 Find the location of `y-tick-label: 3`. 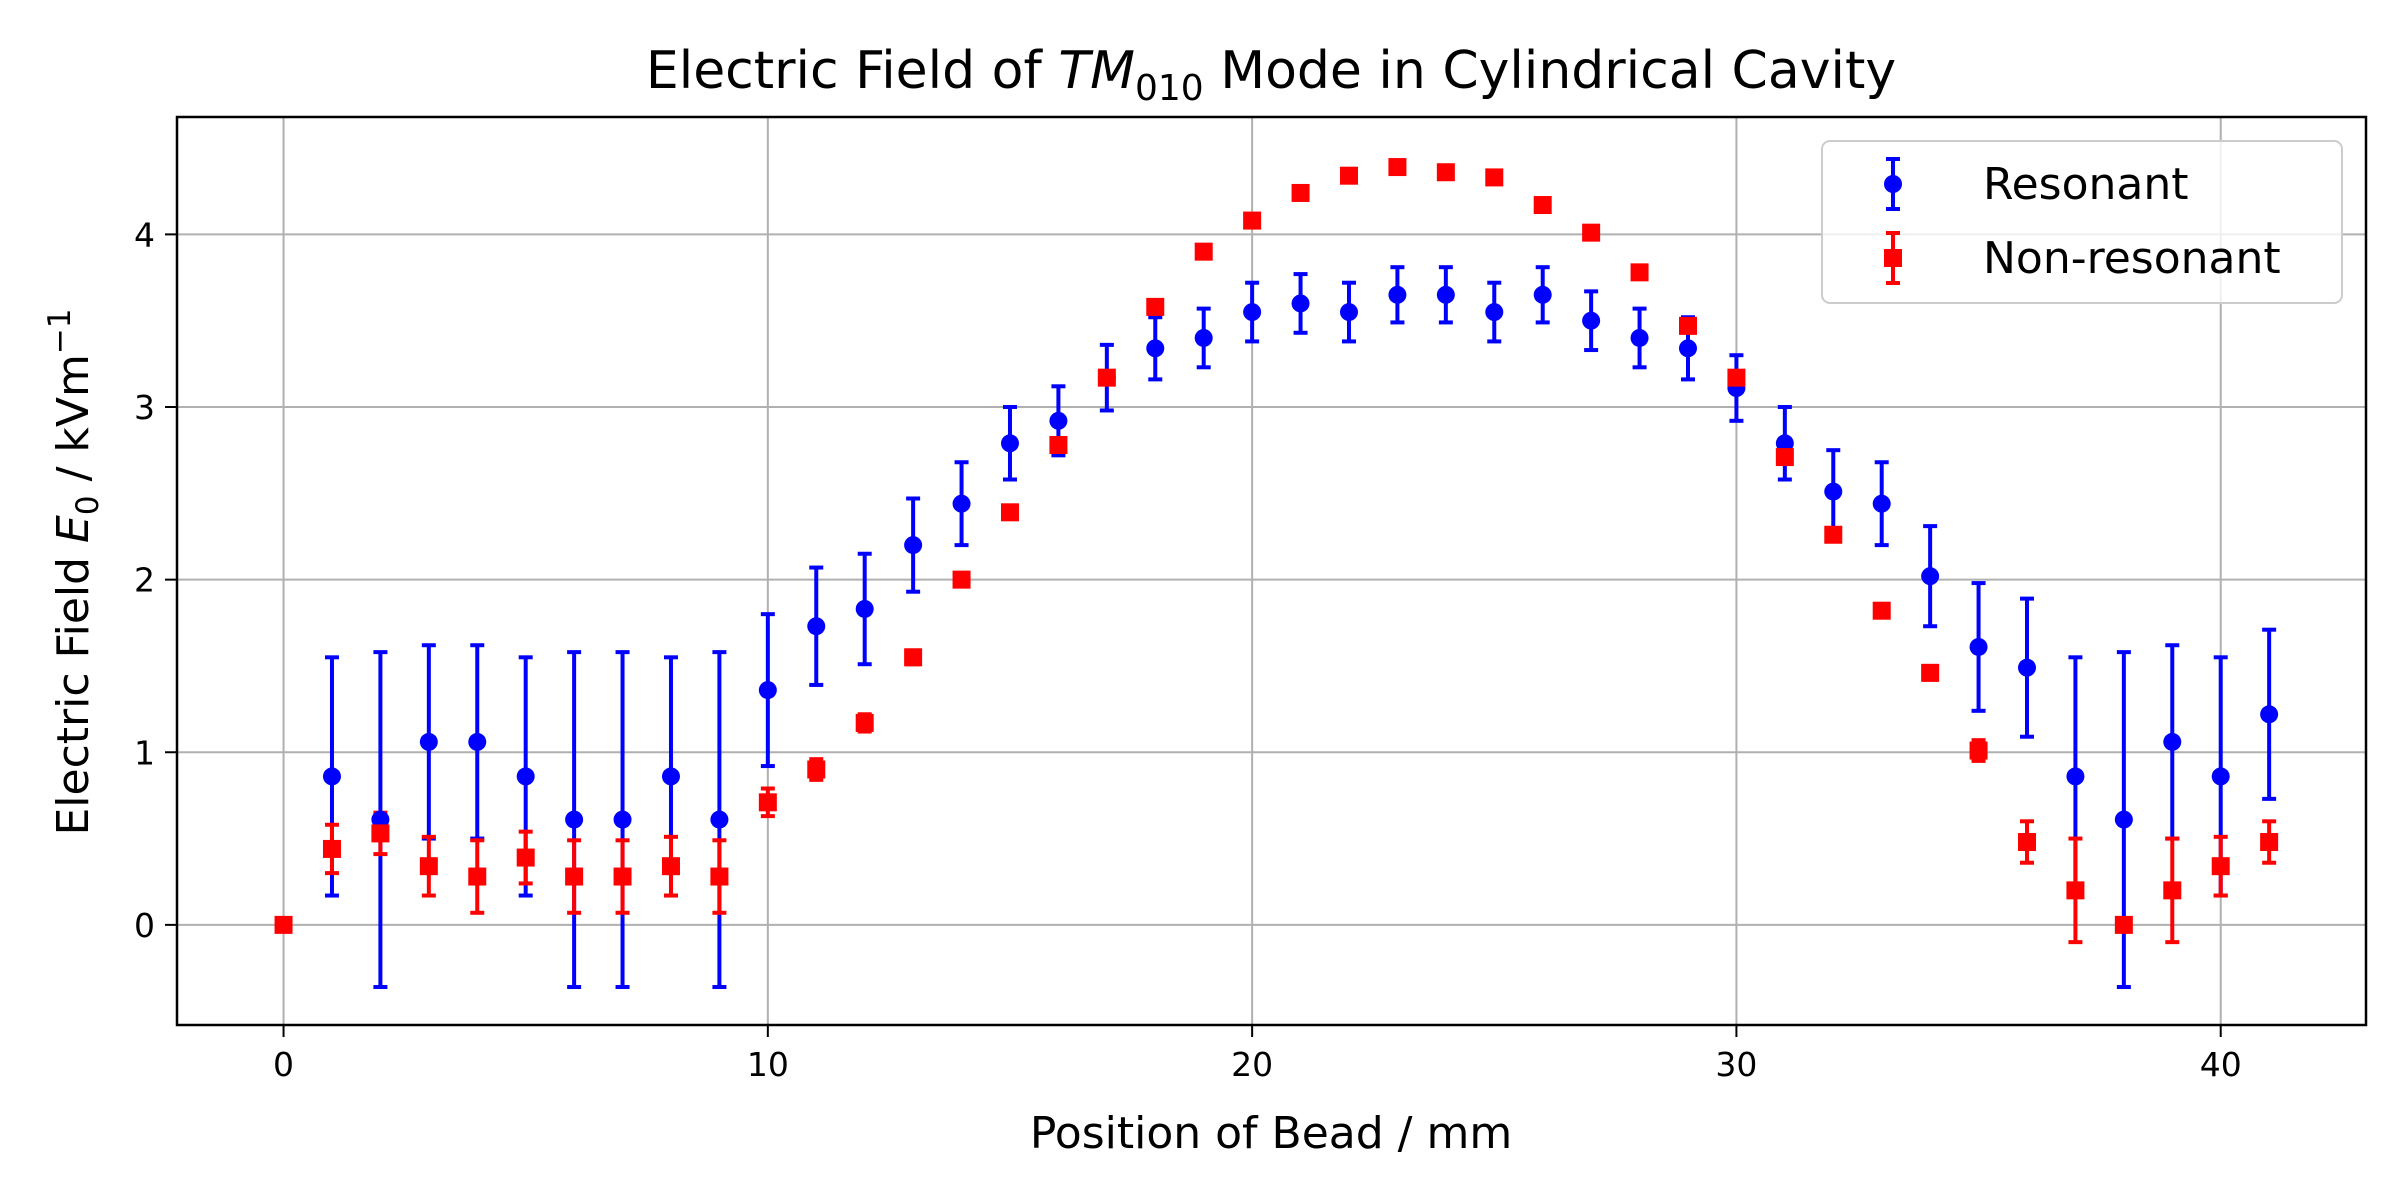

y-tick-label: 3 is located at coordinates (144, 407).